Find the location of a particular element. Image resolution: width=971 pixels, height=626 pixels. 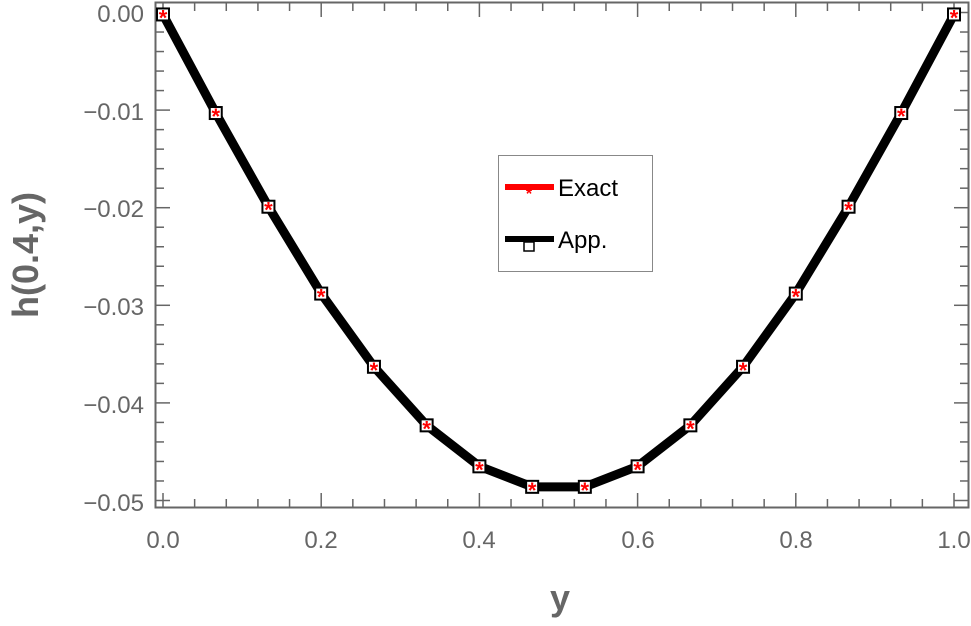

legend-label-approx: App. is located at coordinates (582, 240).